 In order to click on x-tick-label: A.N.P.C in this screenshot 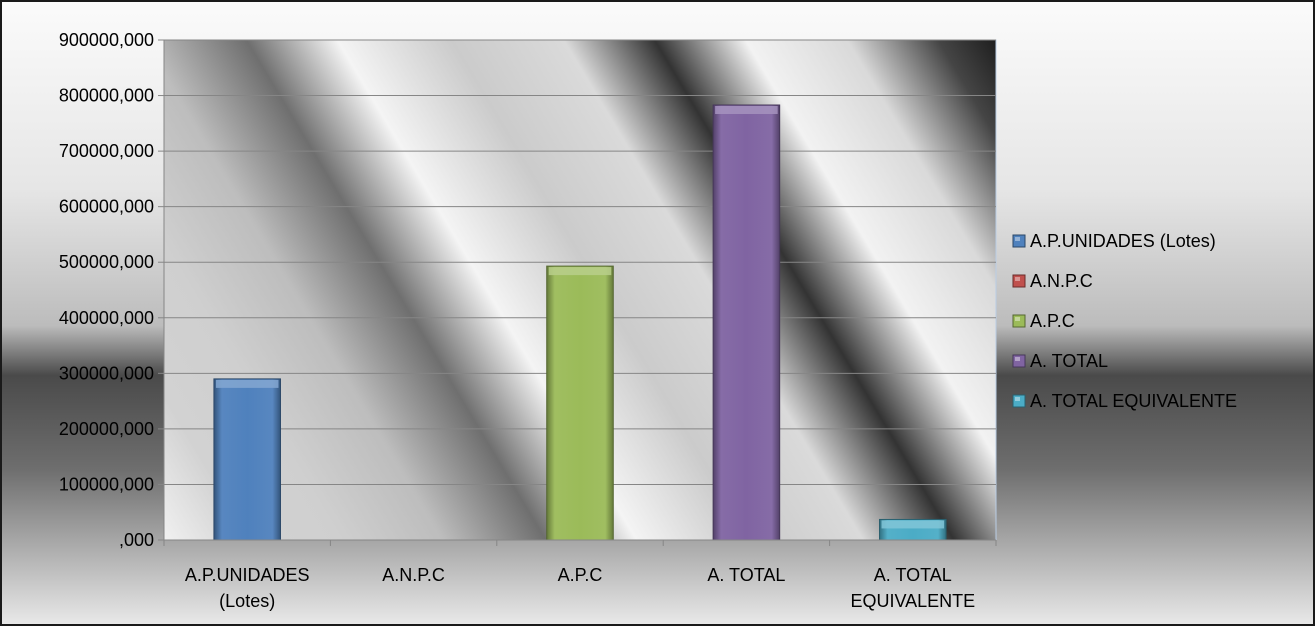, I will do `click(413, 575)`.